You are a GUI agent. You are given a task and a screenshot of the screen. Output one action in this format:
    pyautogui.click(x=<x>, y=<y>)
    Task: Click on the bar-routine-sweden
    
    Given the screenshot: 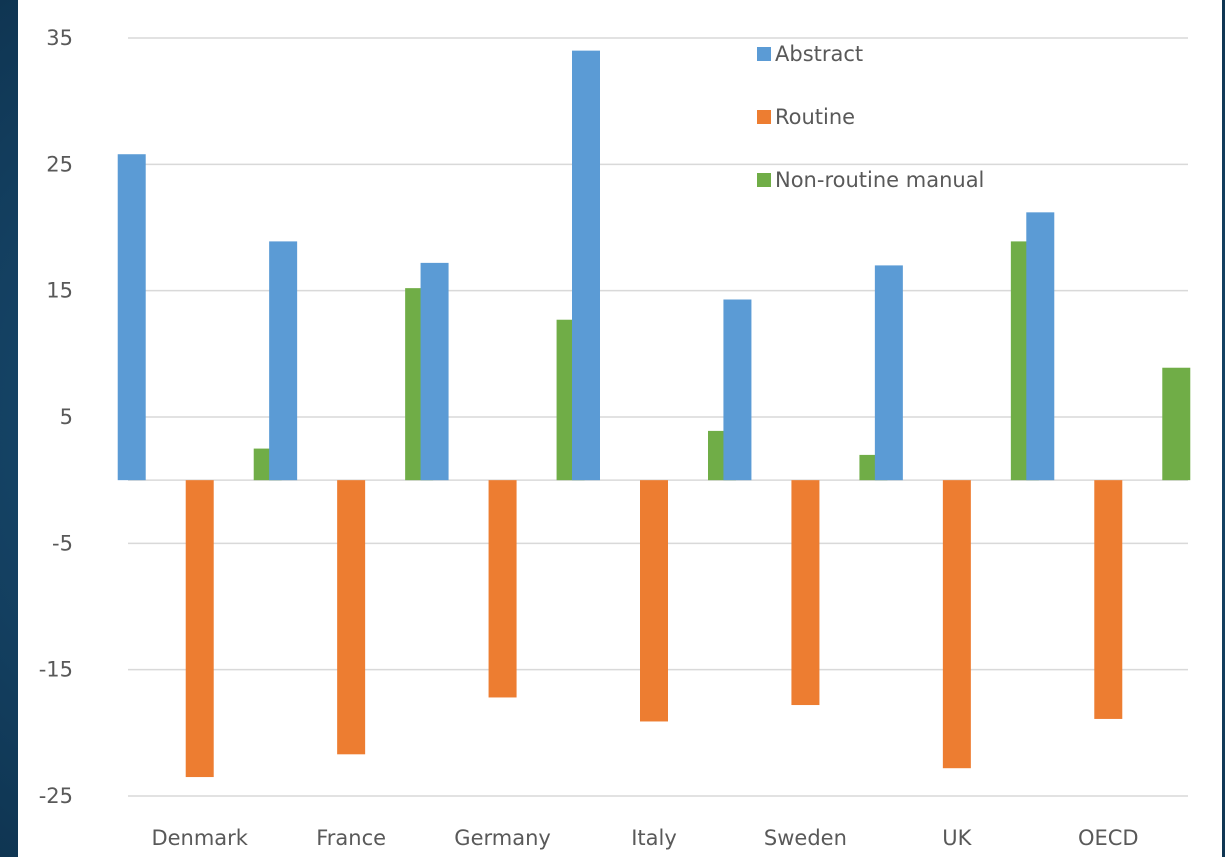 What is the action you would take?
    pyautogui.click(x=805, y=593)
    